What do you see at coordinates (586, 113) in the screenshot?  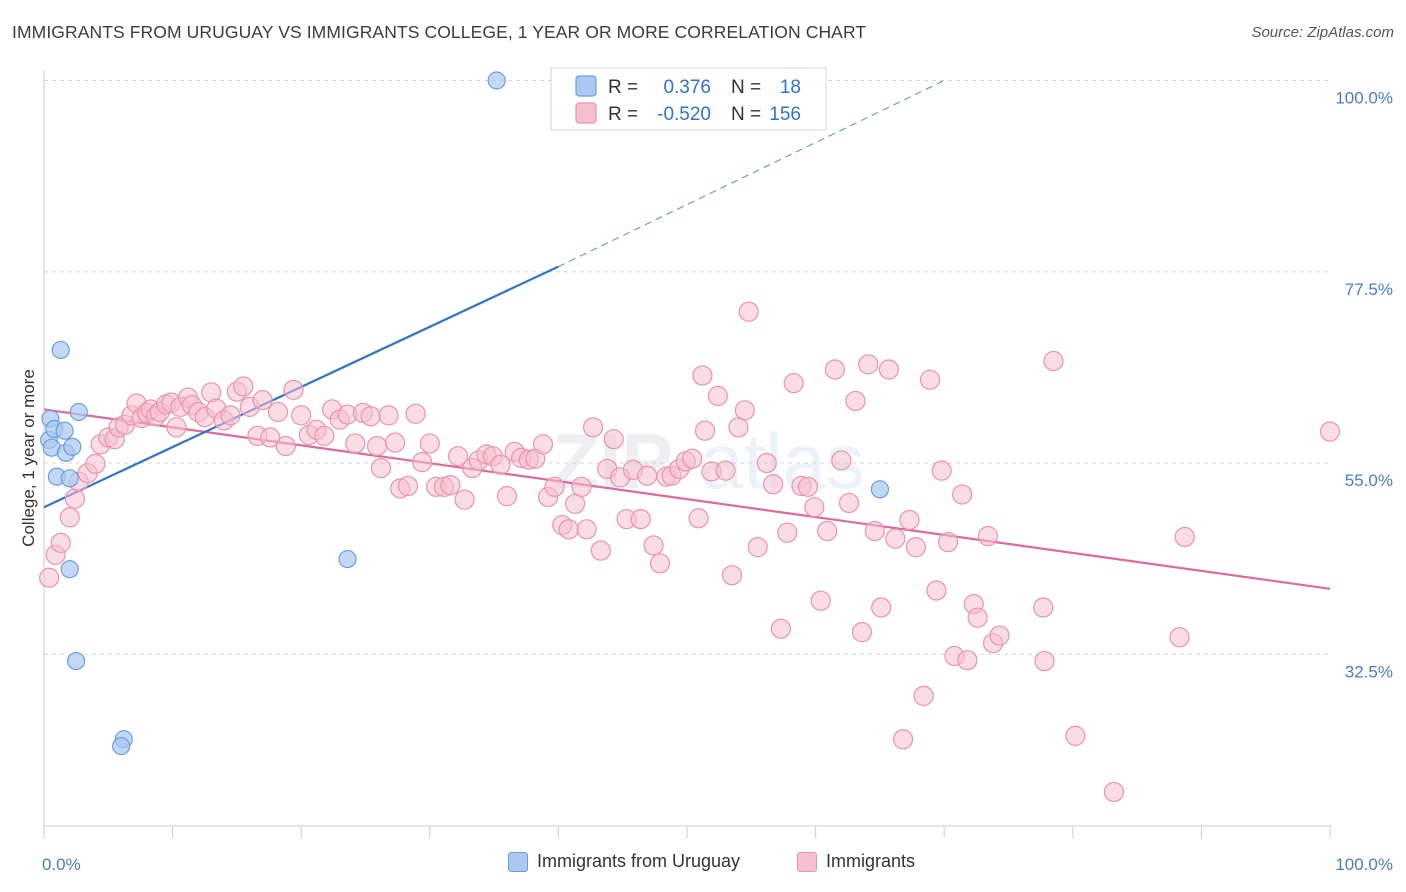 I see `legend-swatch-immigrants` at bounding box center [586, 113].